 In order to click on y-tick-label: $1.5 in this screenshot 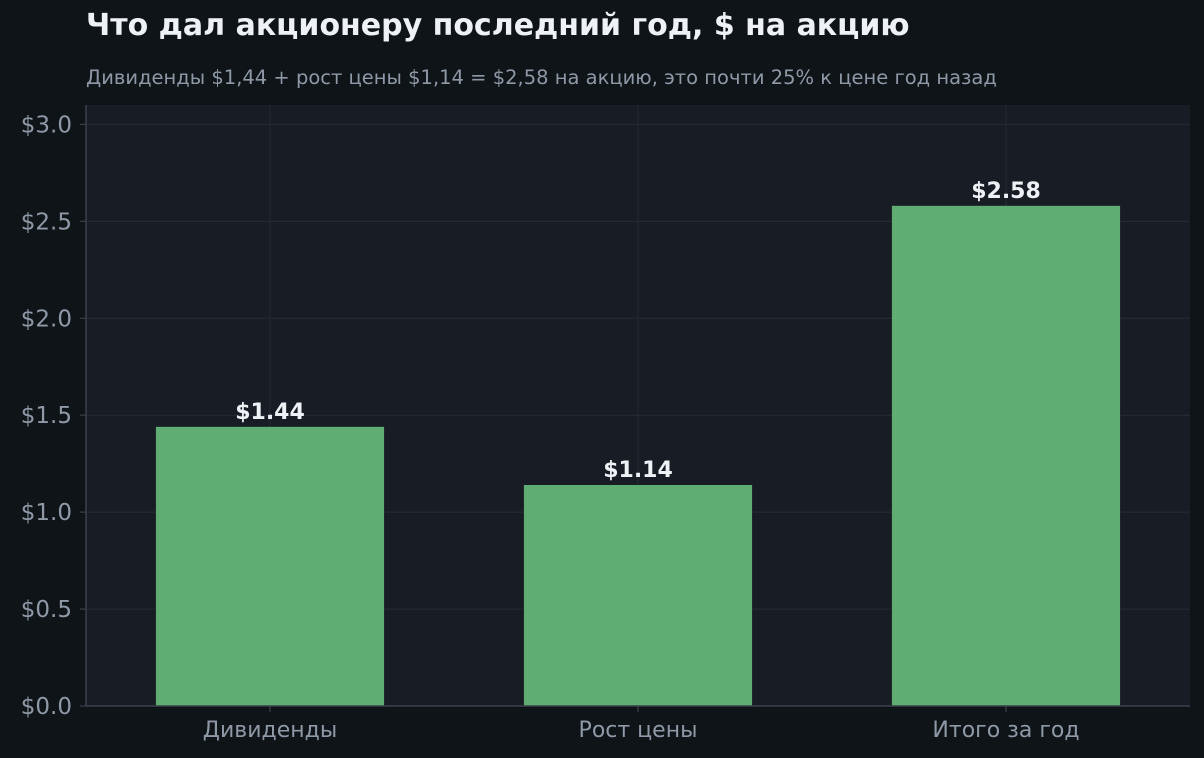, I will do `click(46, 416)`.